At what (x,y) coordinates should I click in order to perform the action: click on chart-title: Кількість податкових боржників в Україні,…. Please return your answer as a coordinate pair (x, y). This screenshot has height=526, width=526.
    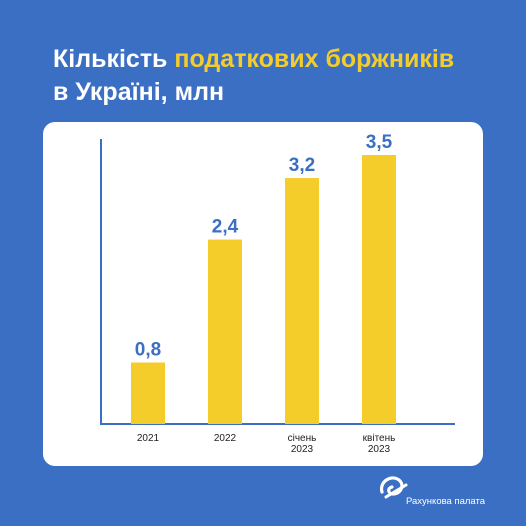
    Looking at the image, I should click on (273, 76).